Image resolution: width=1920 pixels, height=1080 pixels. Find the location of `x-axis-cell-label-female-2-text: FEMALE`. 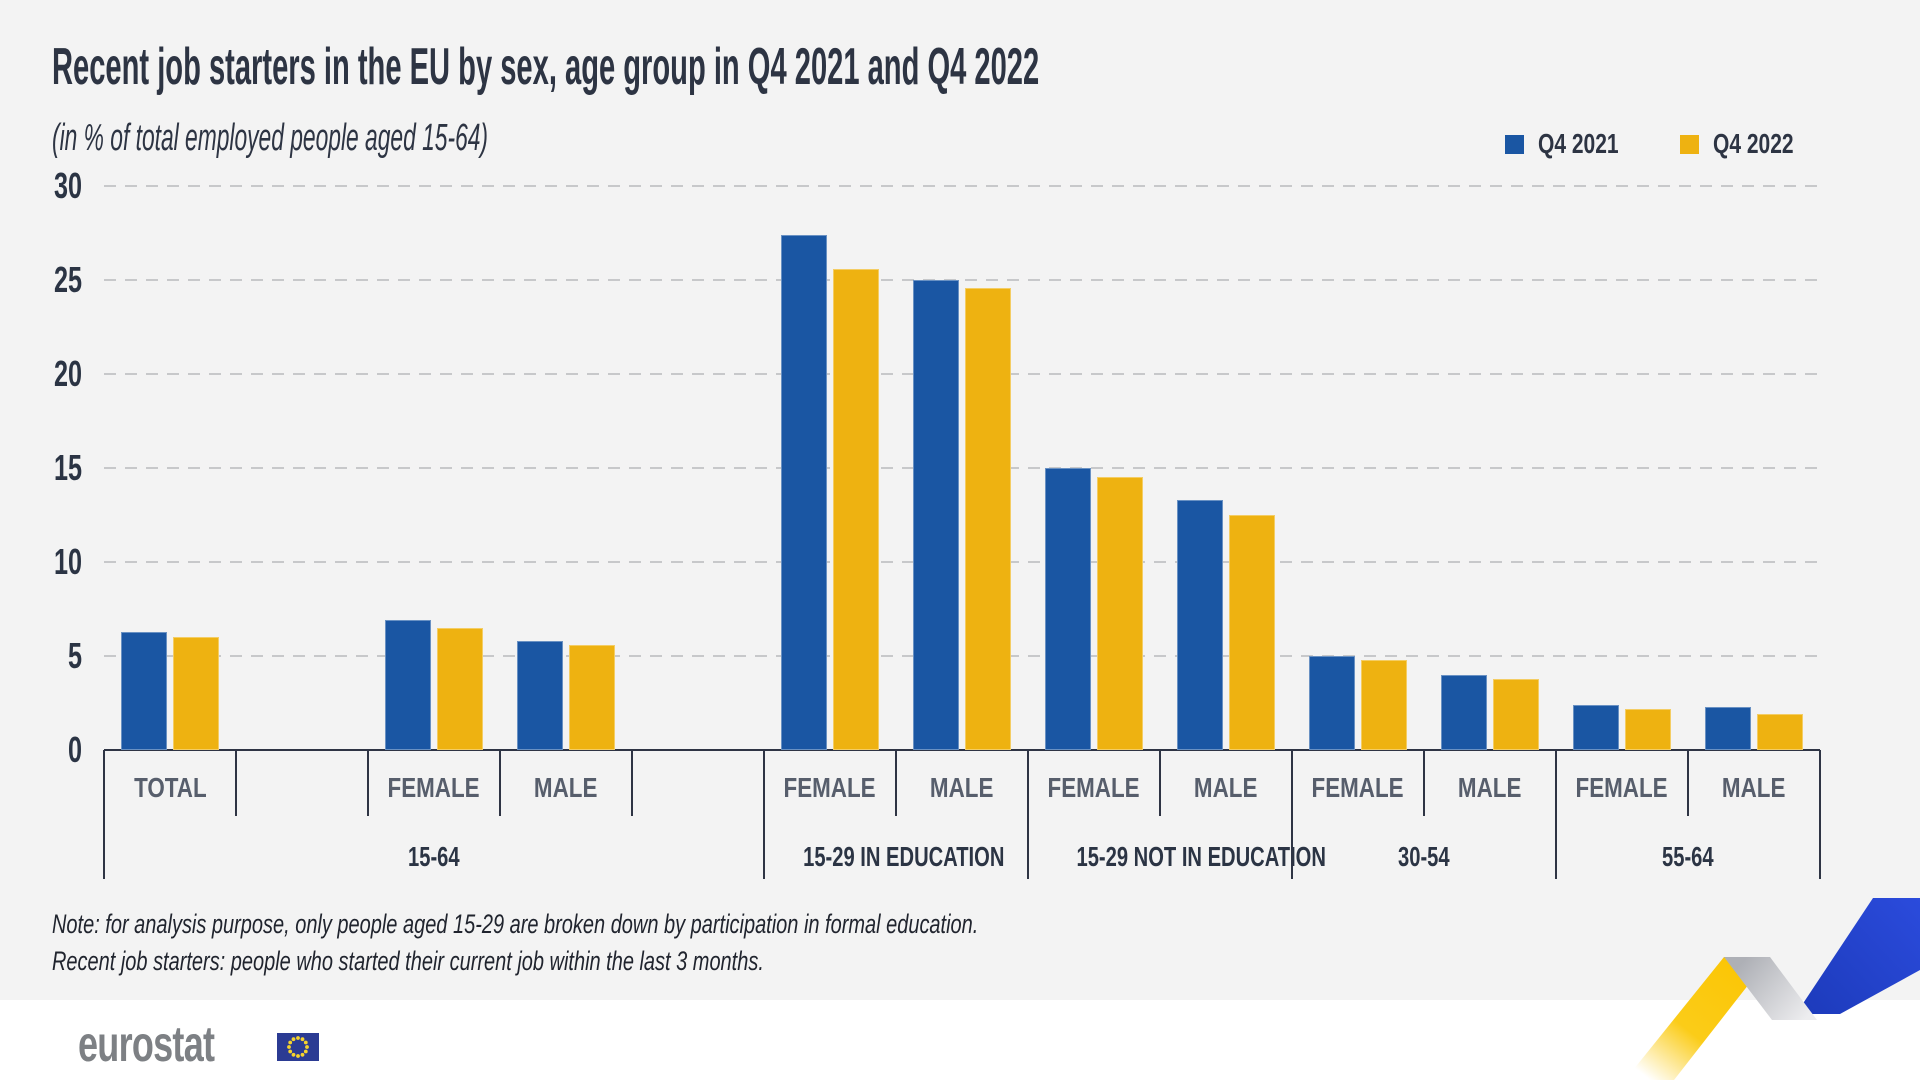

x-axis-cell-label-female-2-text: FEMALE is located at coordinates (434, 787).